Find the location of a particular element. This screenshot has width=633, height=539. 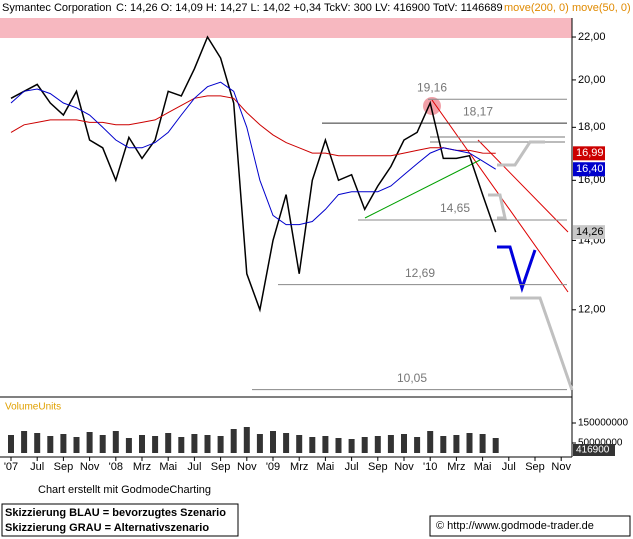

x-tick-label: '09 is located at coordinates (273, 467).